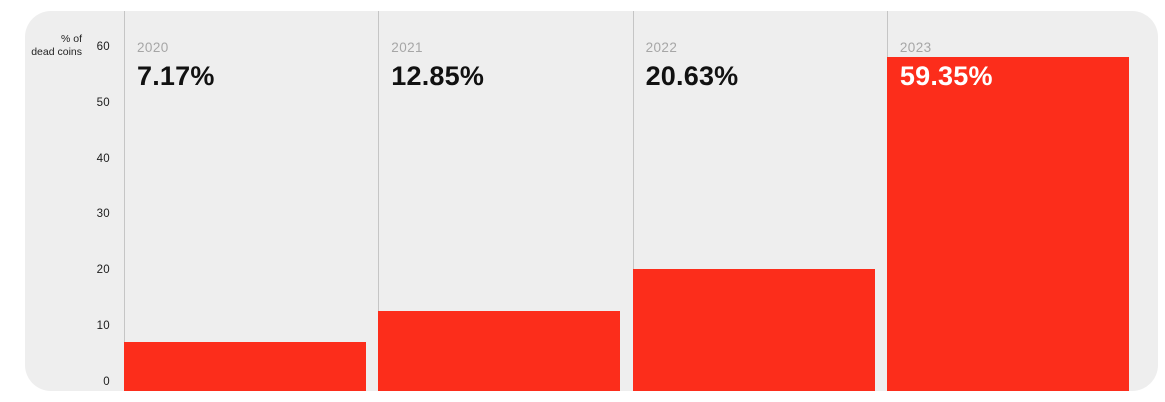 The height and width of the screenshot is (402, 1165). Describe the element at coordinates (946, 76) in the screenshot. I see `value-label-2023: 59.35%` at that location.